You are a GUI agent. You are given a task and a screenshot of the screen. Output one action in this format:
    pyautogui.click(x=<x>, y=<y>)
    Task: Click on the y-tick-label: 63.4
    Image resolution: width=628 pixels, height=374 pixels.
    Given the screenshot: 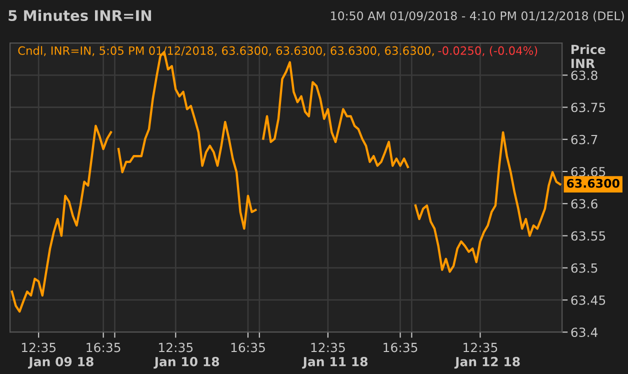 What is the action you would take?
    pyautogui.click(x=584, y=333)
    